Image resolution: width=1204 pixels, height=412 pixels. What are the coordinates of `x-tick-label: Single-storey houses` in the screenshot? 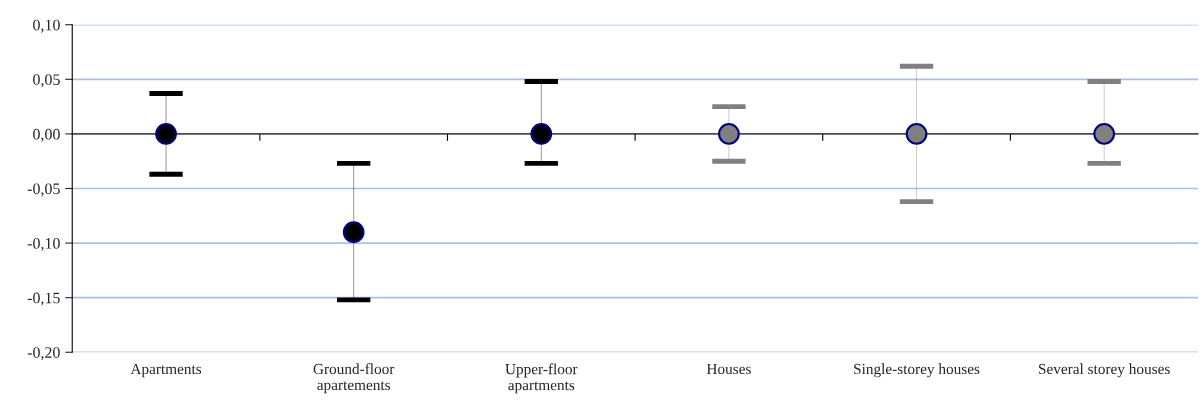 It's located at (917, 370).